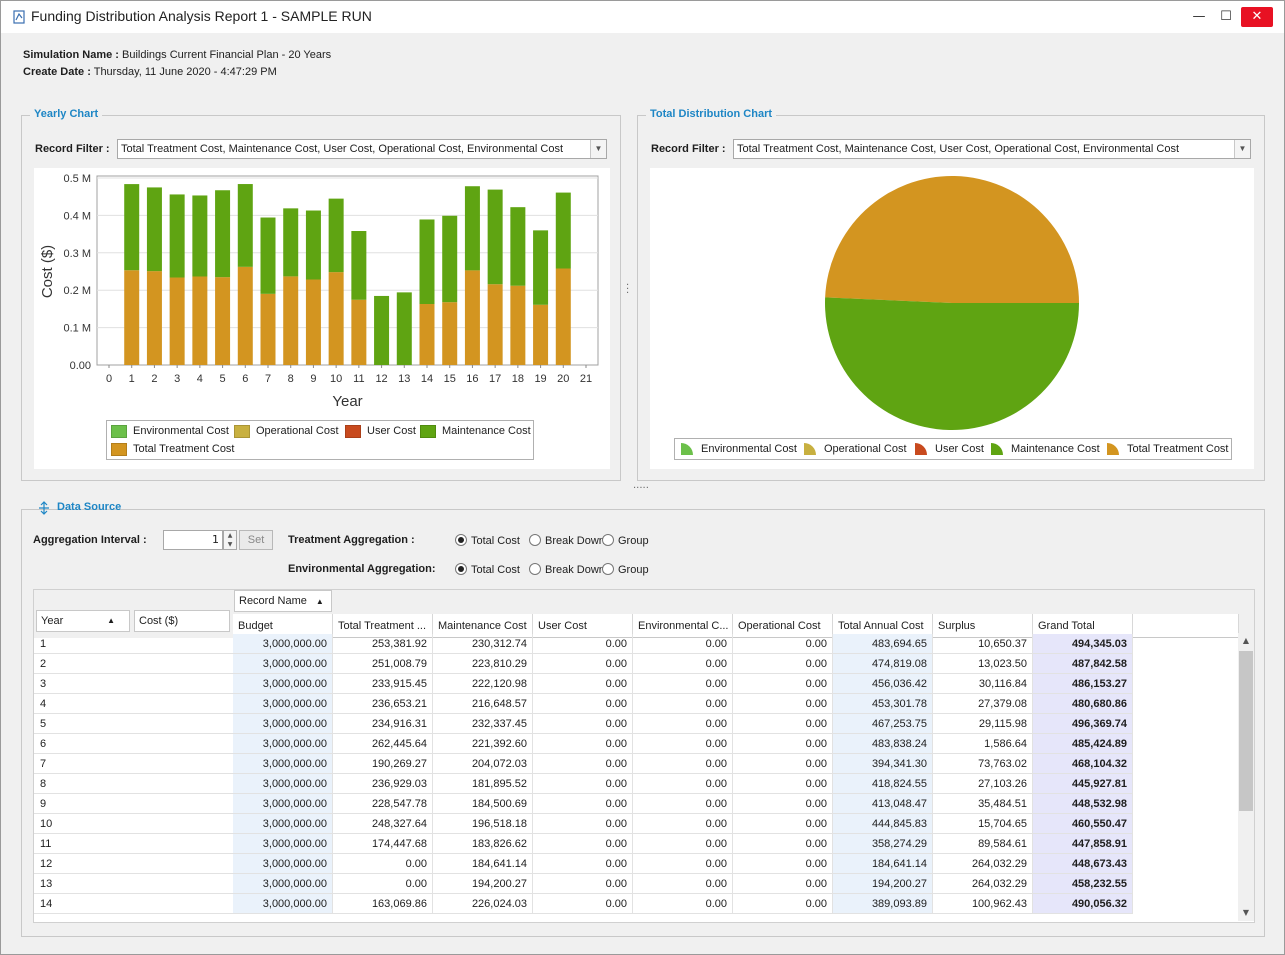  I want to click on cost-row-header: Cost ($), so click(182, 621).